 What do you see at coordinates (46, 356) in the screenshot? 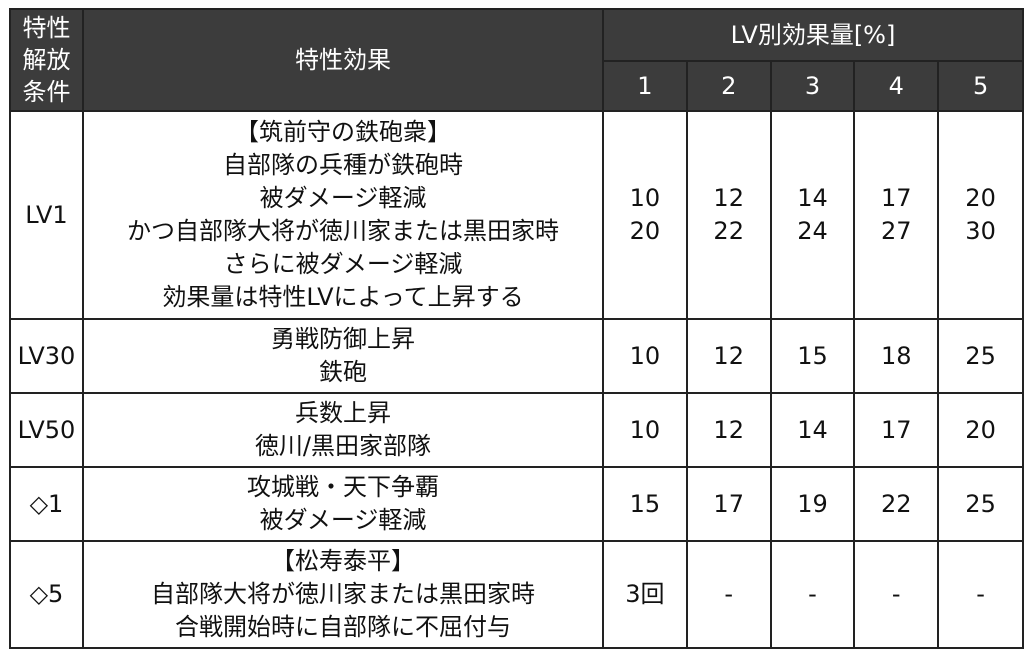
I see `condition-cell: LV30` at bounding box center [46, 356].